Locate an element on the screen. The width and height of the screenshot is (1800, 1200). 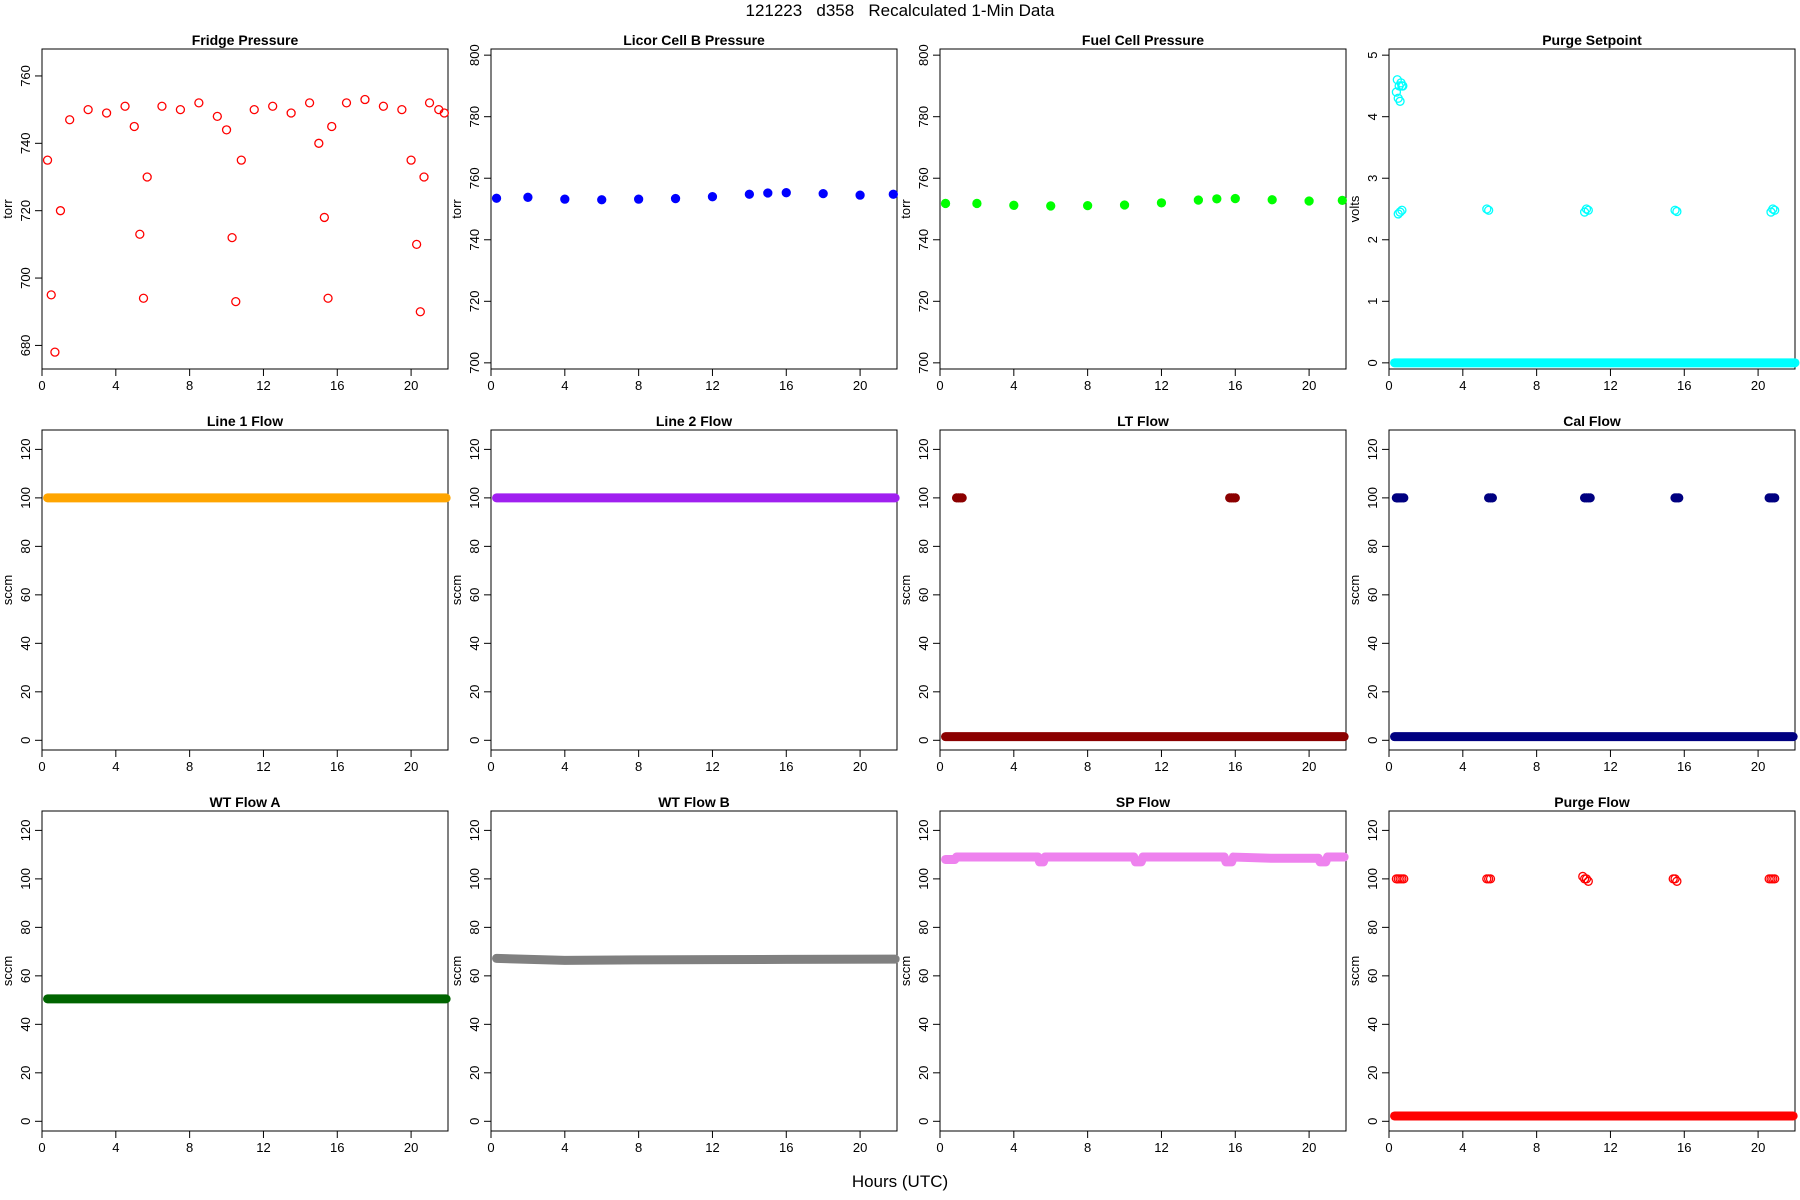
panel-line-2-flow: Line 2 Flow 0 4 8 12 16 20 0 20 40 60 80 100 120 sccm is located at coordinates (674, 593).